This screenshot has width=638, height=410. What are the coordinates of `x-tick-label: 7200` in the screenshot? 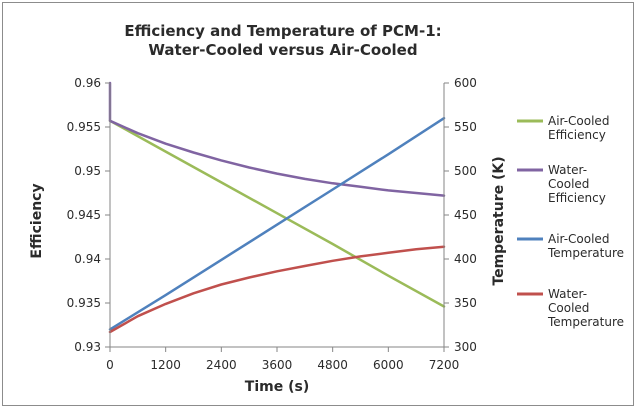 It's located at (444, 365).